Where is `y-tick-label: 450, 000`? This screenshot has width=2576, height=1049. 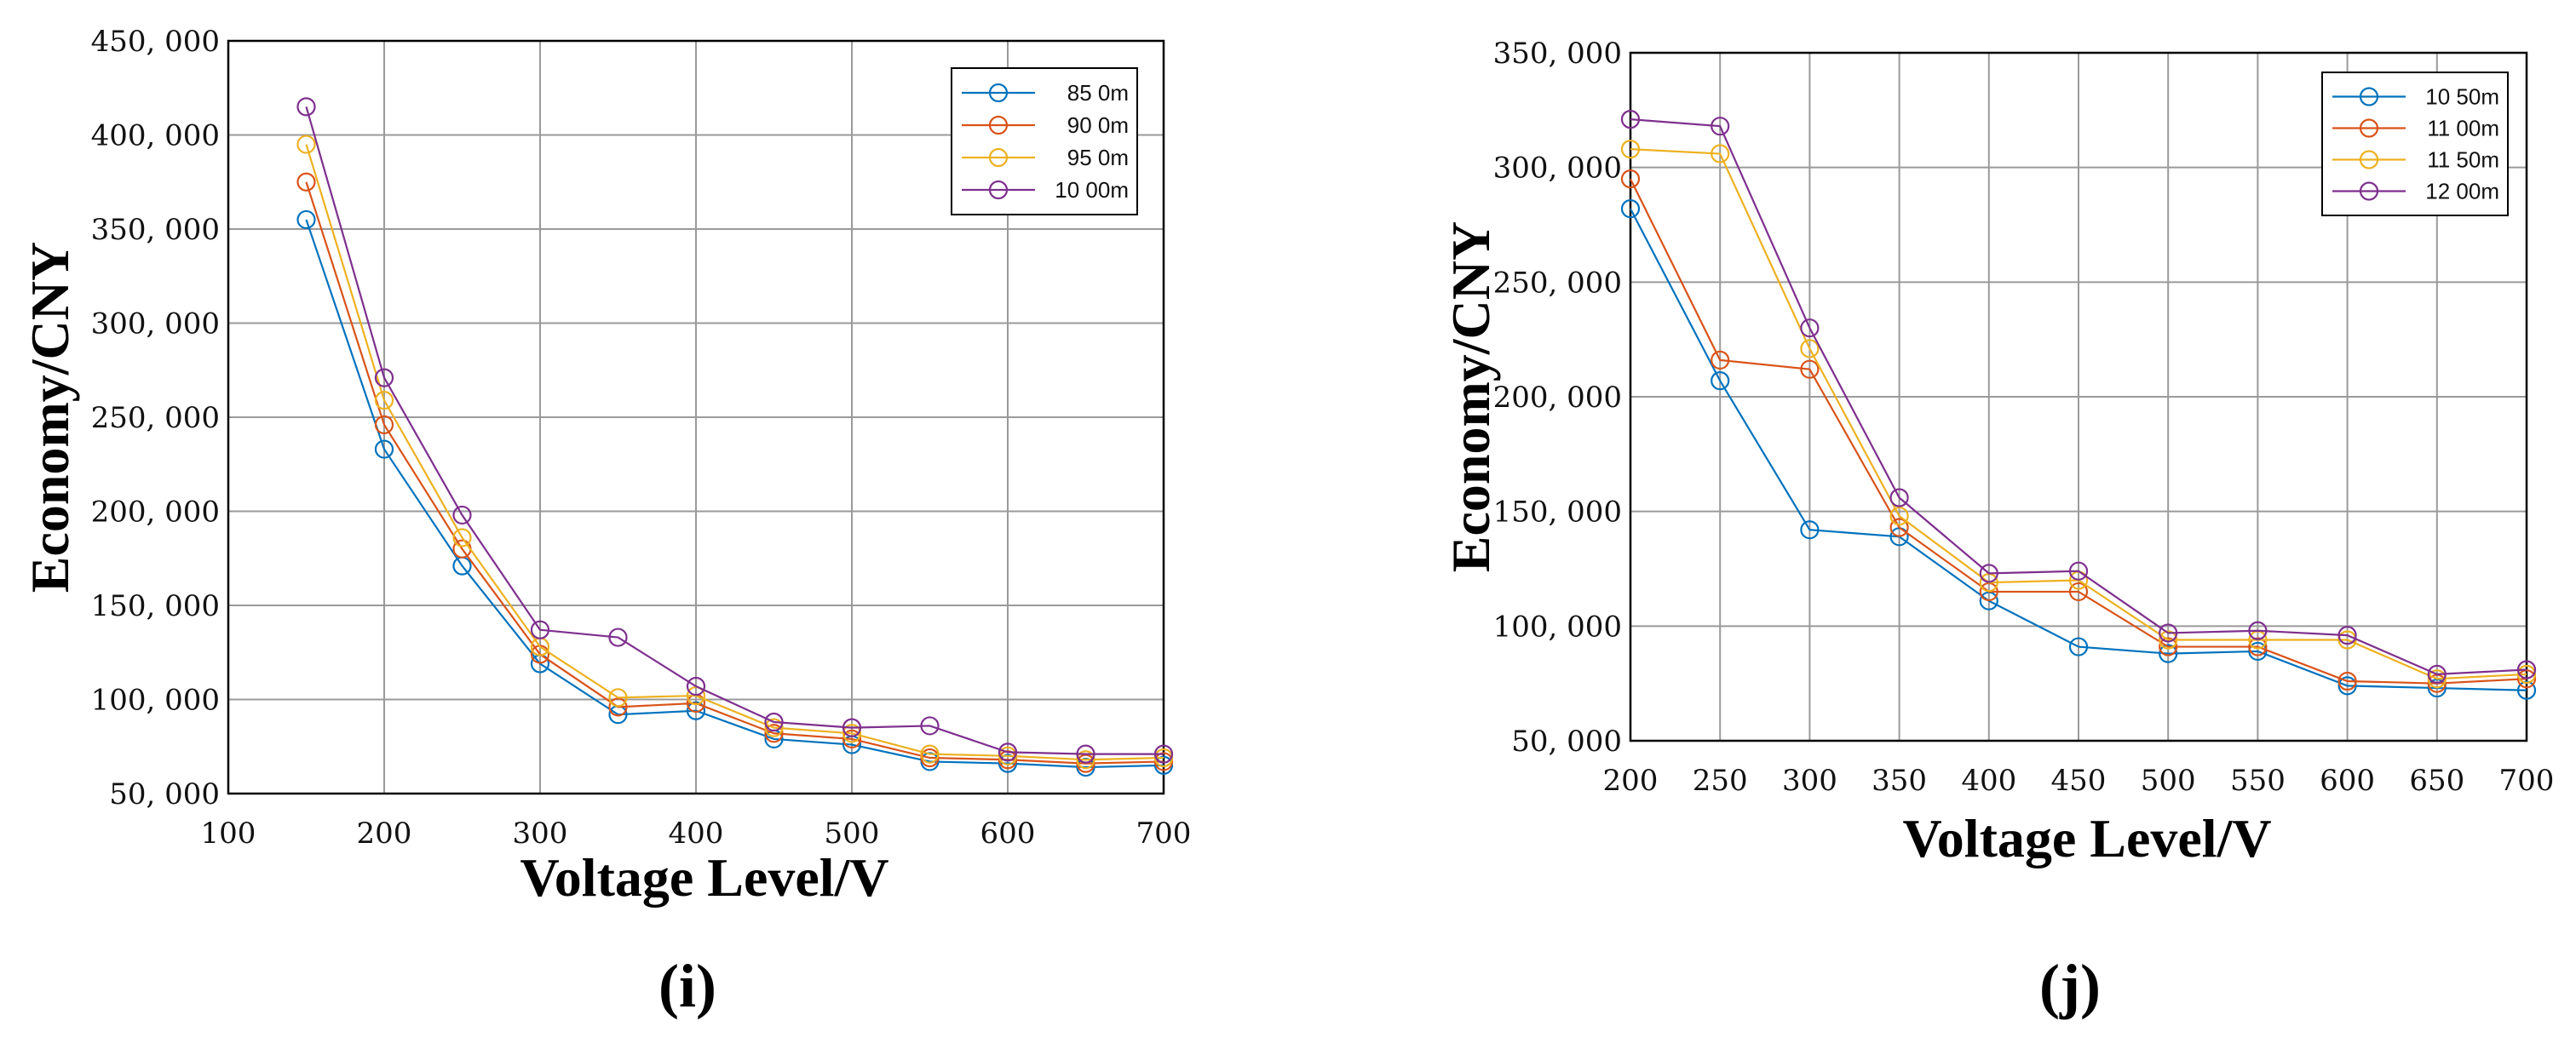
y-tick-label: 450, 000 is located at coordinates (156, 42).